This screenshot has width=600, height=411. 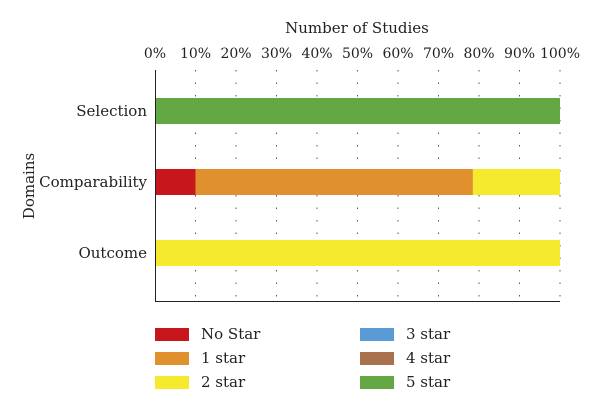 What do you see at coordinates (438, 54) in the screenshot?
I see `x-tick-label: 70%` at bounding box center [438, 54].